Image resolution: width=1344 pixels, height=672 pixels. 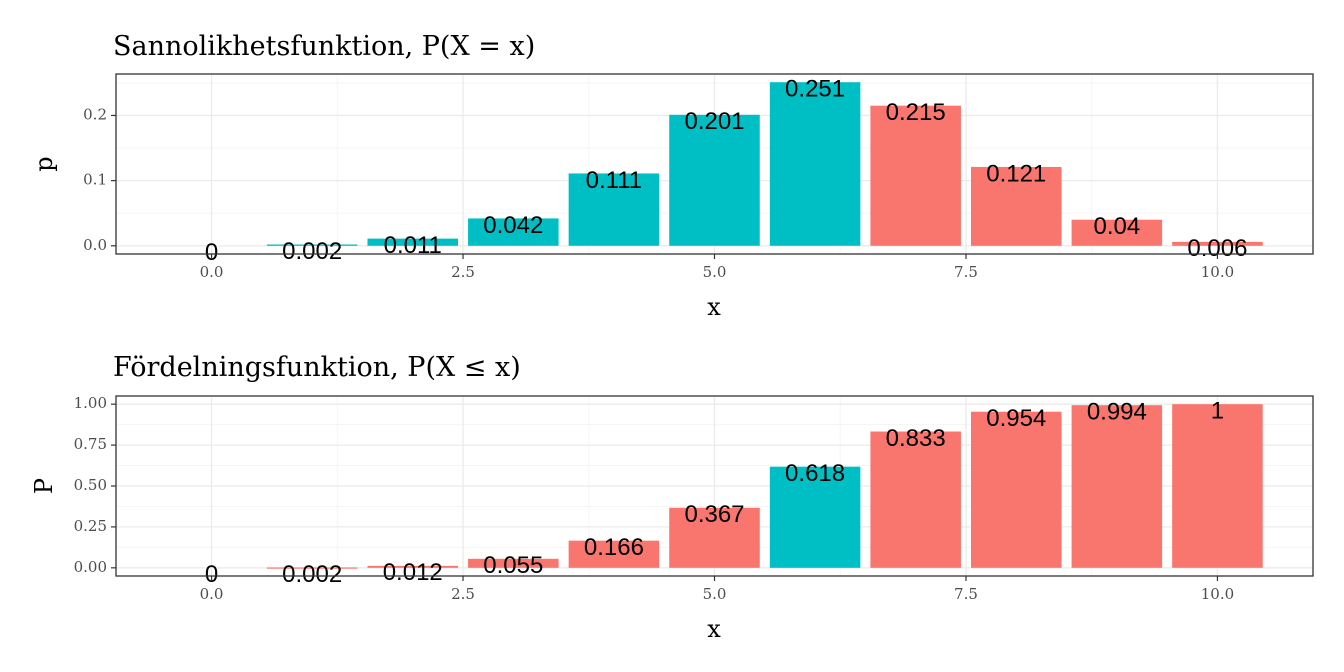 What do you see at coordinates (1116, 226) in the screenshot?
I see `pmf-data-label-9: 0.04` at bounding box center [1116, 226].